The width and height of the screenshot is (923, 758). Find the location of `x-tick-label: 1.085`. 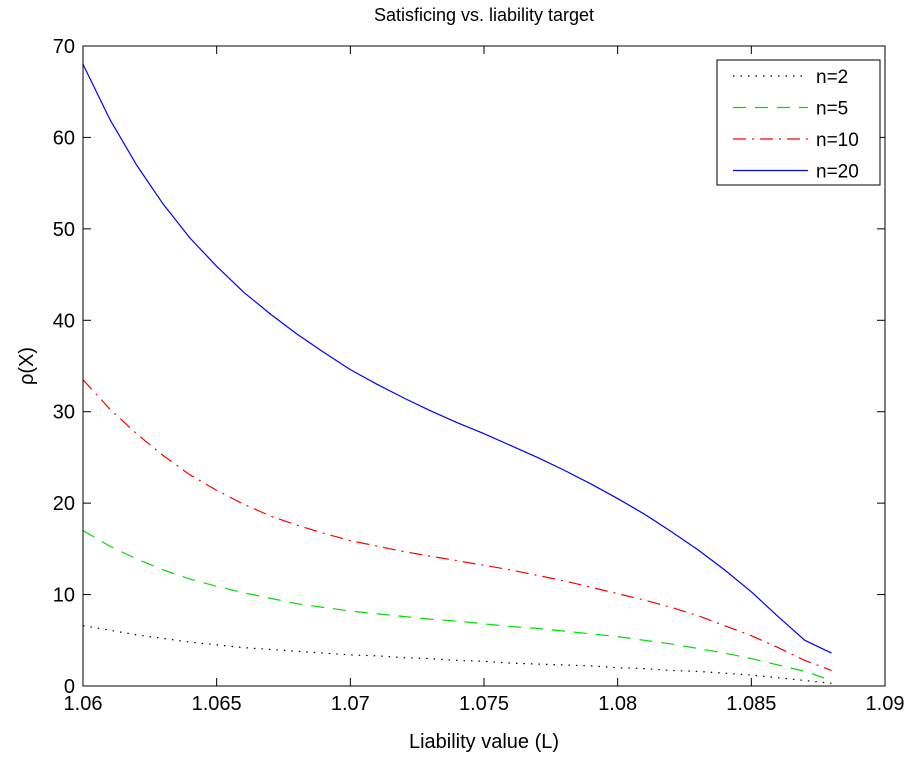

x-tick-label: 1.085 is located at coordinates (751, 704).